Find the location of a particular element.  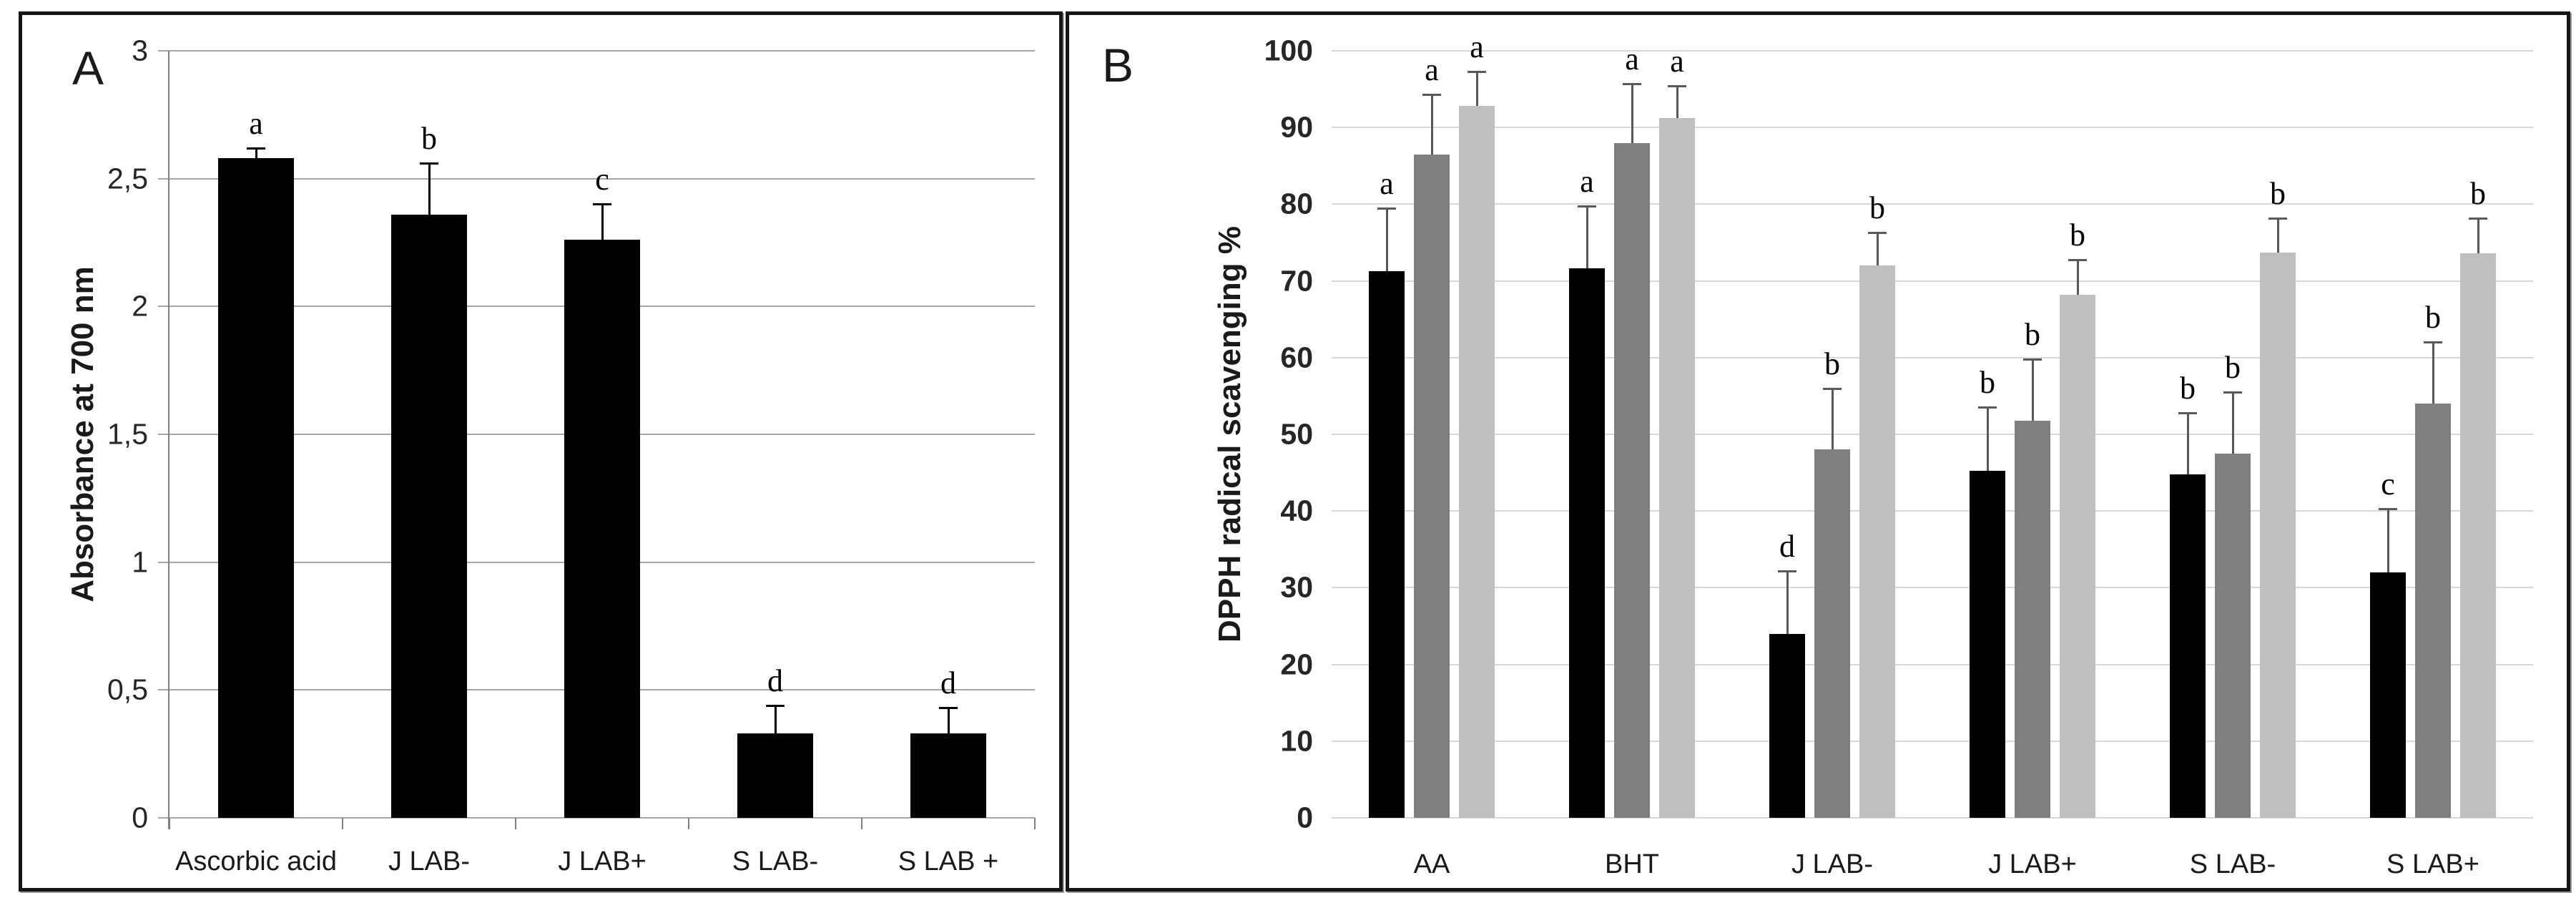

y-tick-label: 2,5 is located at coordinates (127, 178).